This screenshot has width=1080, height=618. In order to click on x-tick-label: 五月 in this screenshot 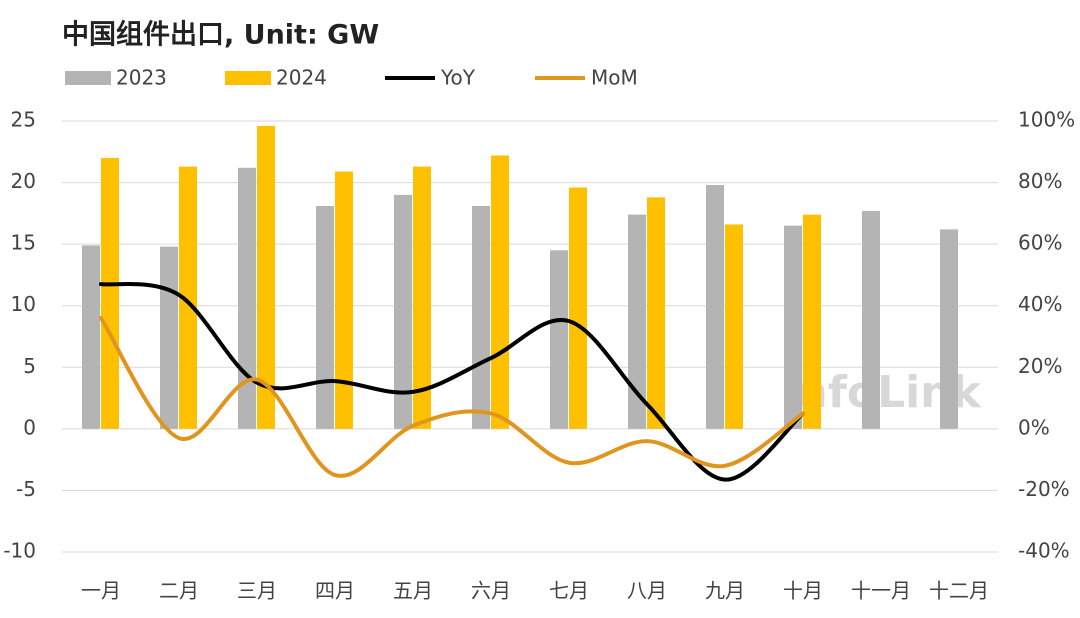, I will do `click(413, 591)`.